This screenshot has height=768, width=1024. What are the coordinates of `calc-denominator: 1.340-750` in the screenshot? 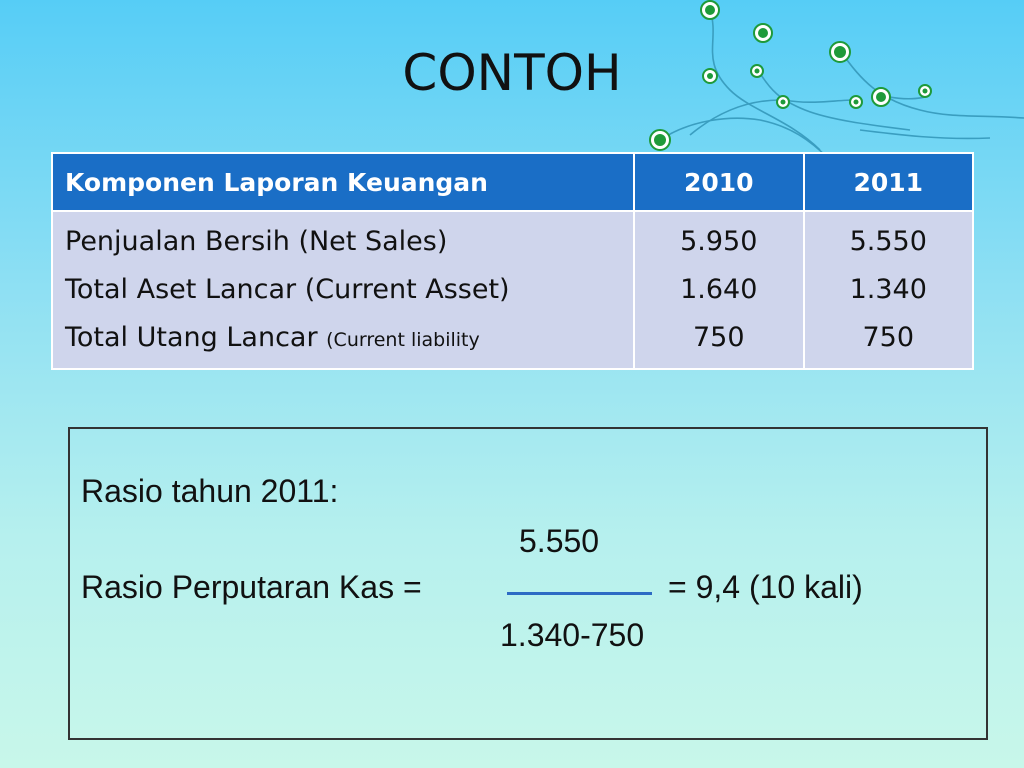 It's located at (572, 635).